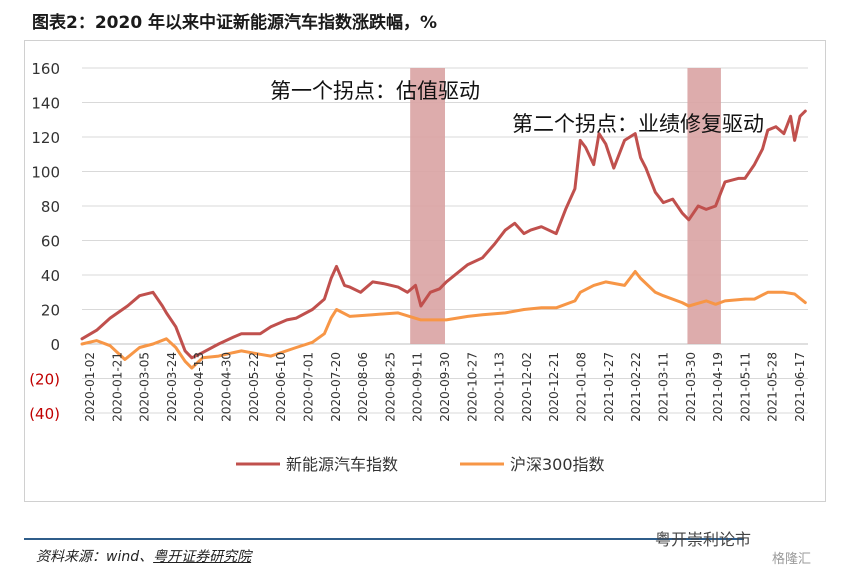 The height and width of the screenshot is (575, 847). I want to click on y-tick-label: 140, so click(45, 104).